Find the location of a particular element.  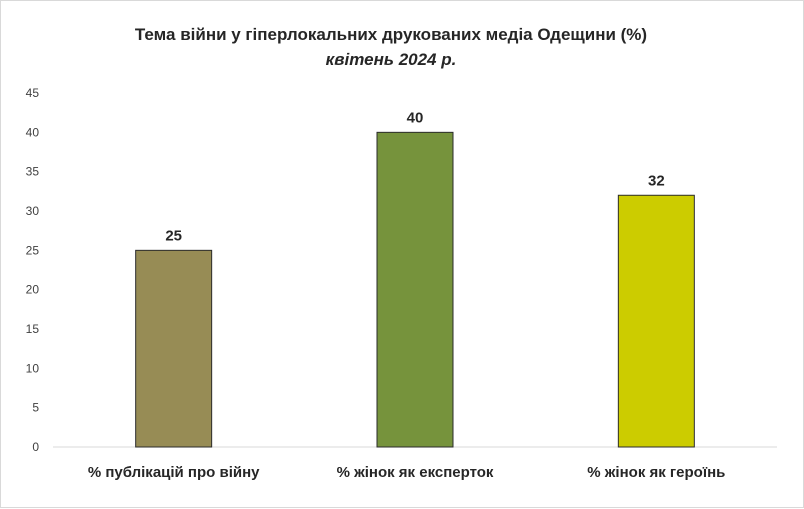

y-tick-label: 30 is located at coordinates (33, 211).